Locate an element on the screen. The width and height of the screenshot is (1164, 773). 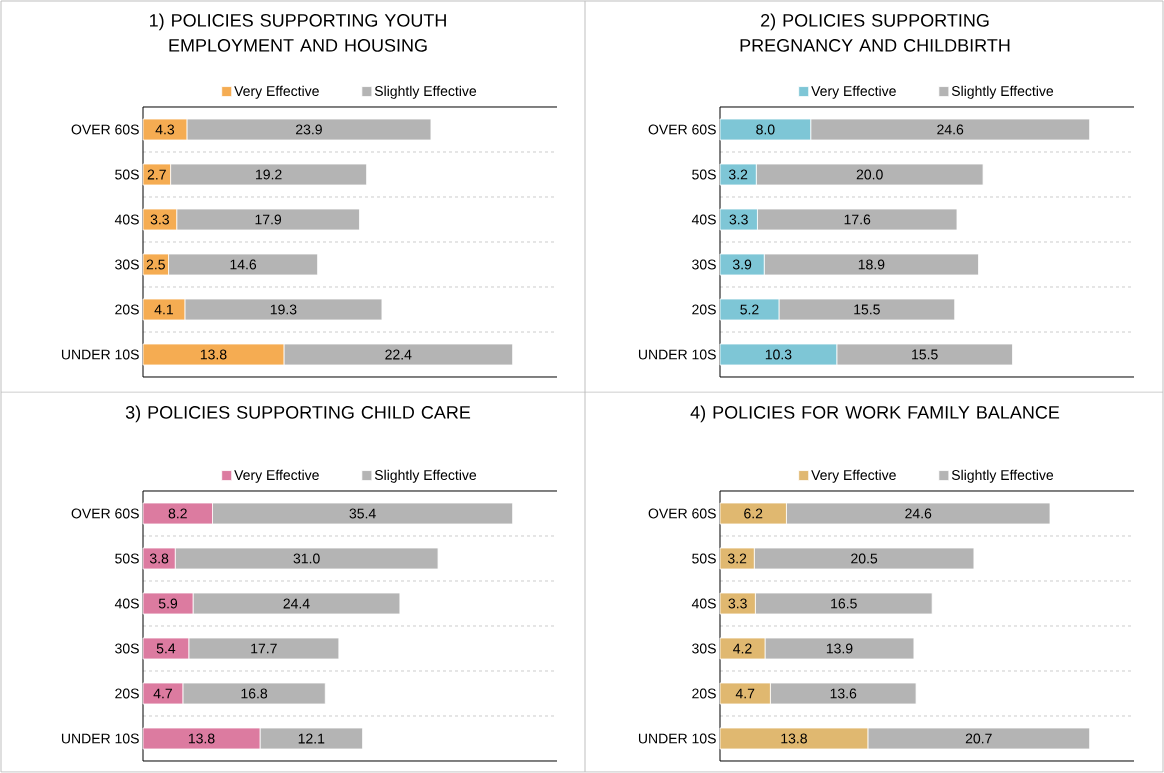
data-label: 16.8 is located at coordinates (254, 693).